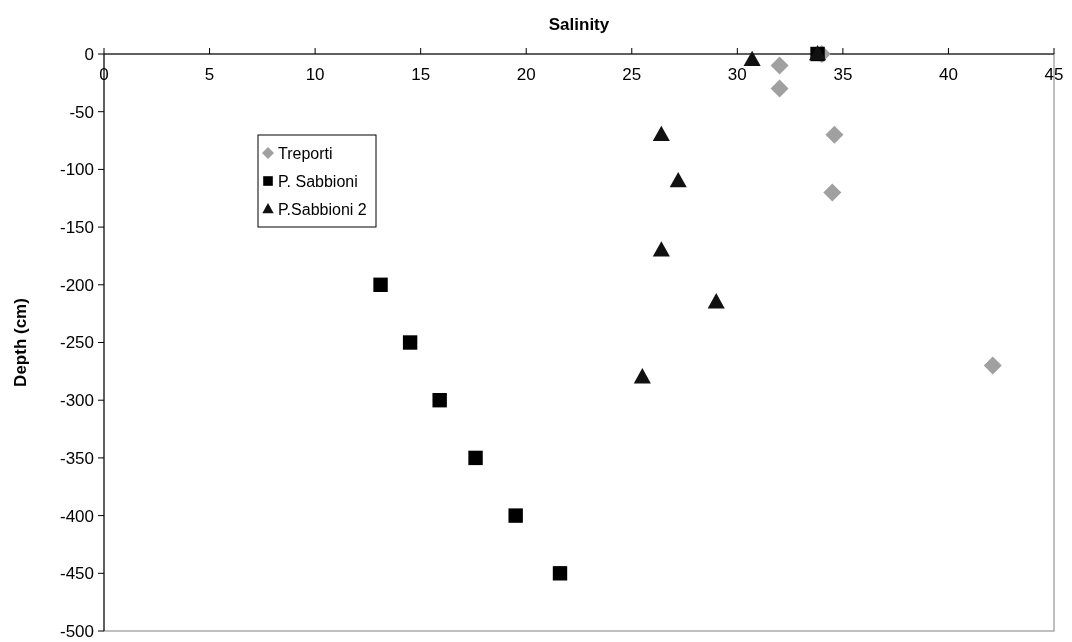 This screenshot has width=1072, height=642. Describe the element at coordinates (318, 181) in the screenshot. I see `legend-label: P. Sabbioni` at that location.